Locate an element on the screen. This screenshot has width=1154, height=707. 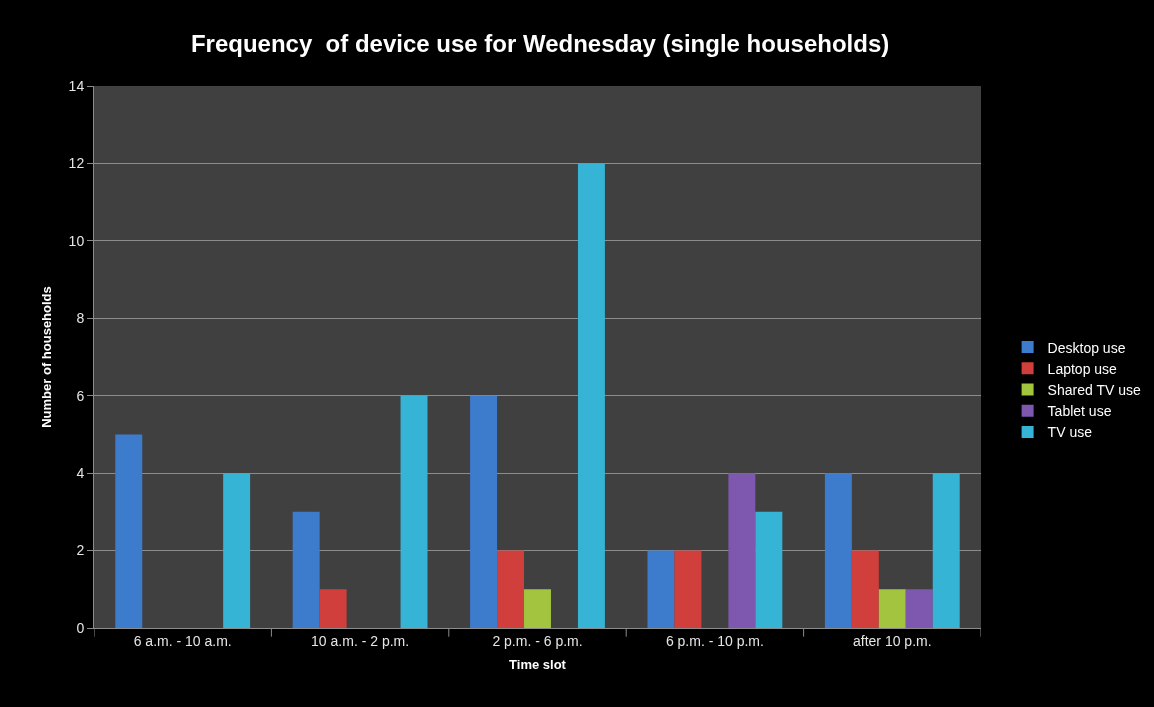
legend-label: Laptop use is located at coordinates (1082, 368).